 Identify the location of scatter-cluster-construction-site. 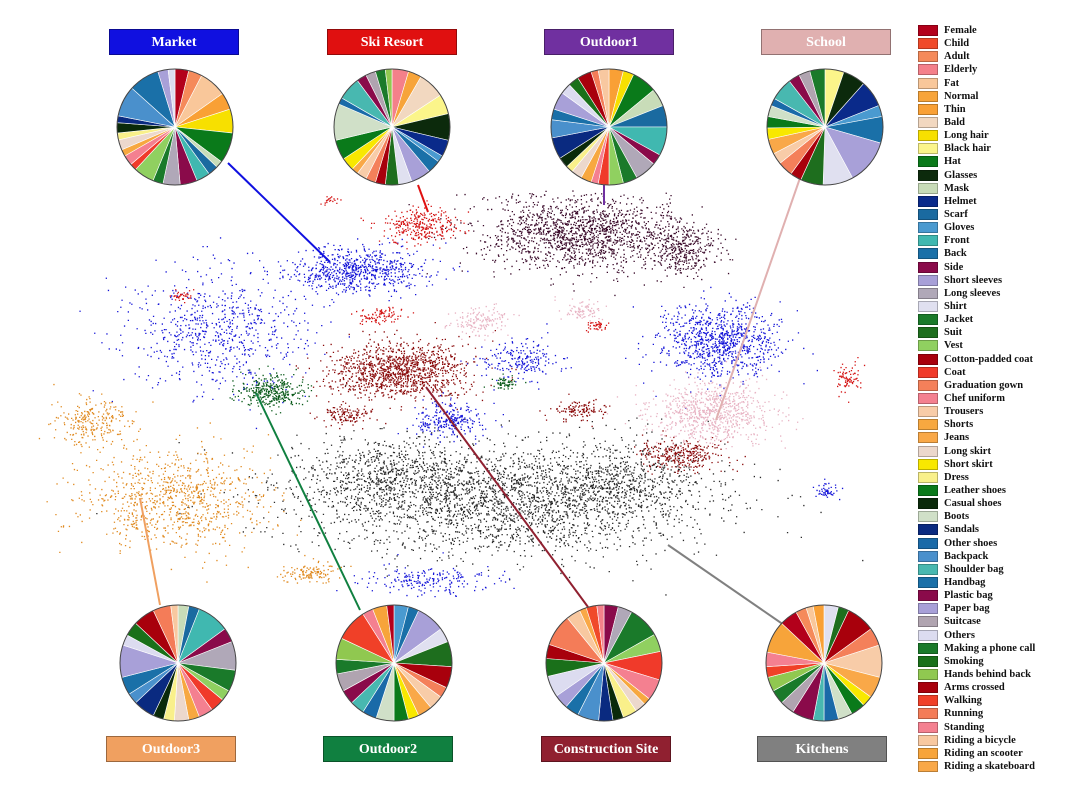
(343, 414).